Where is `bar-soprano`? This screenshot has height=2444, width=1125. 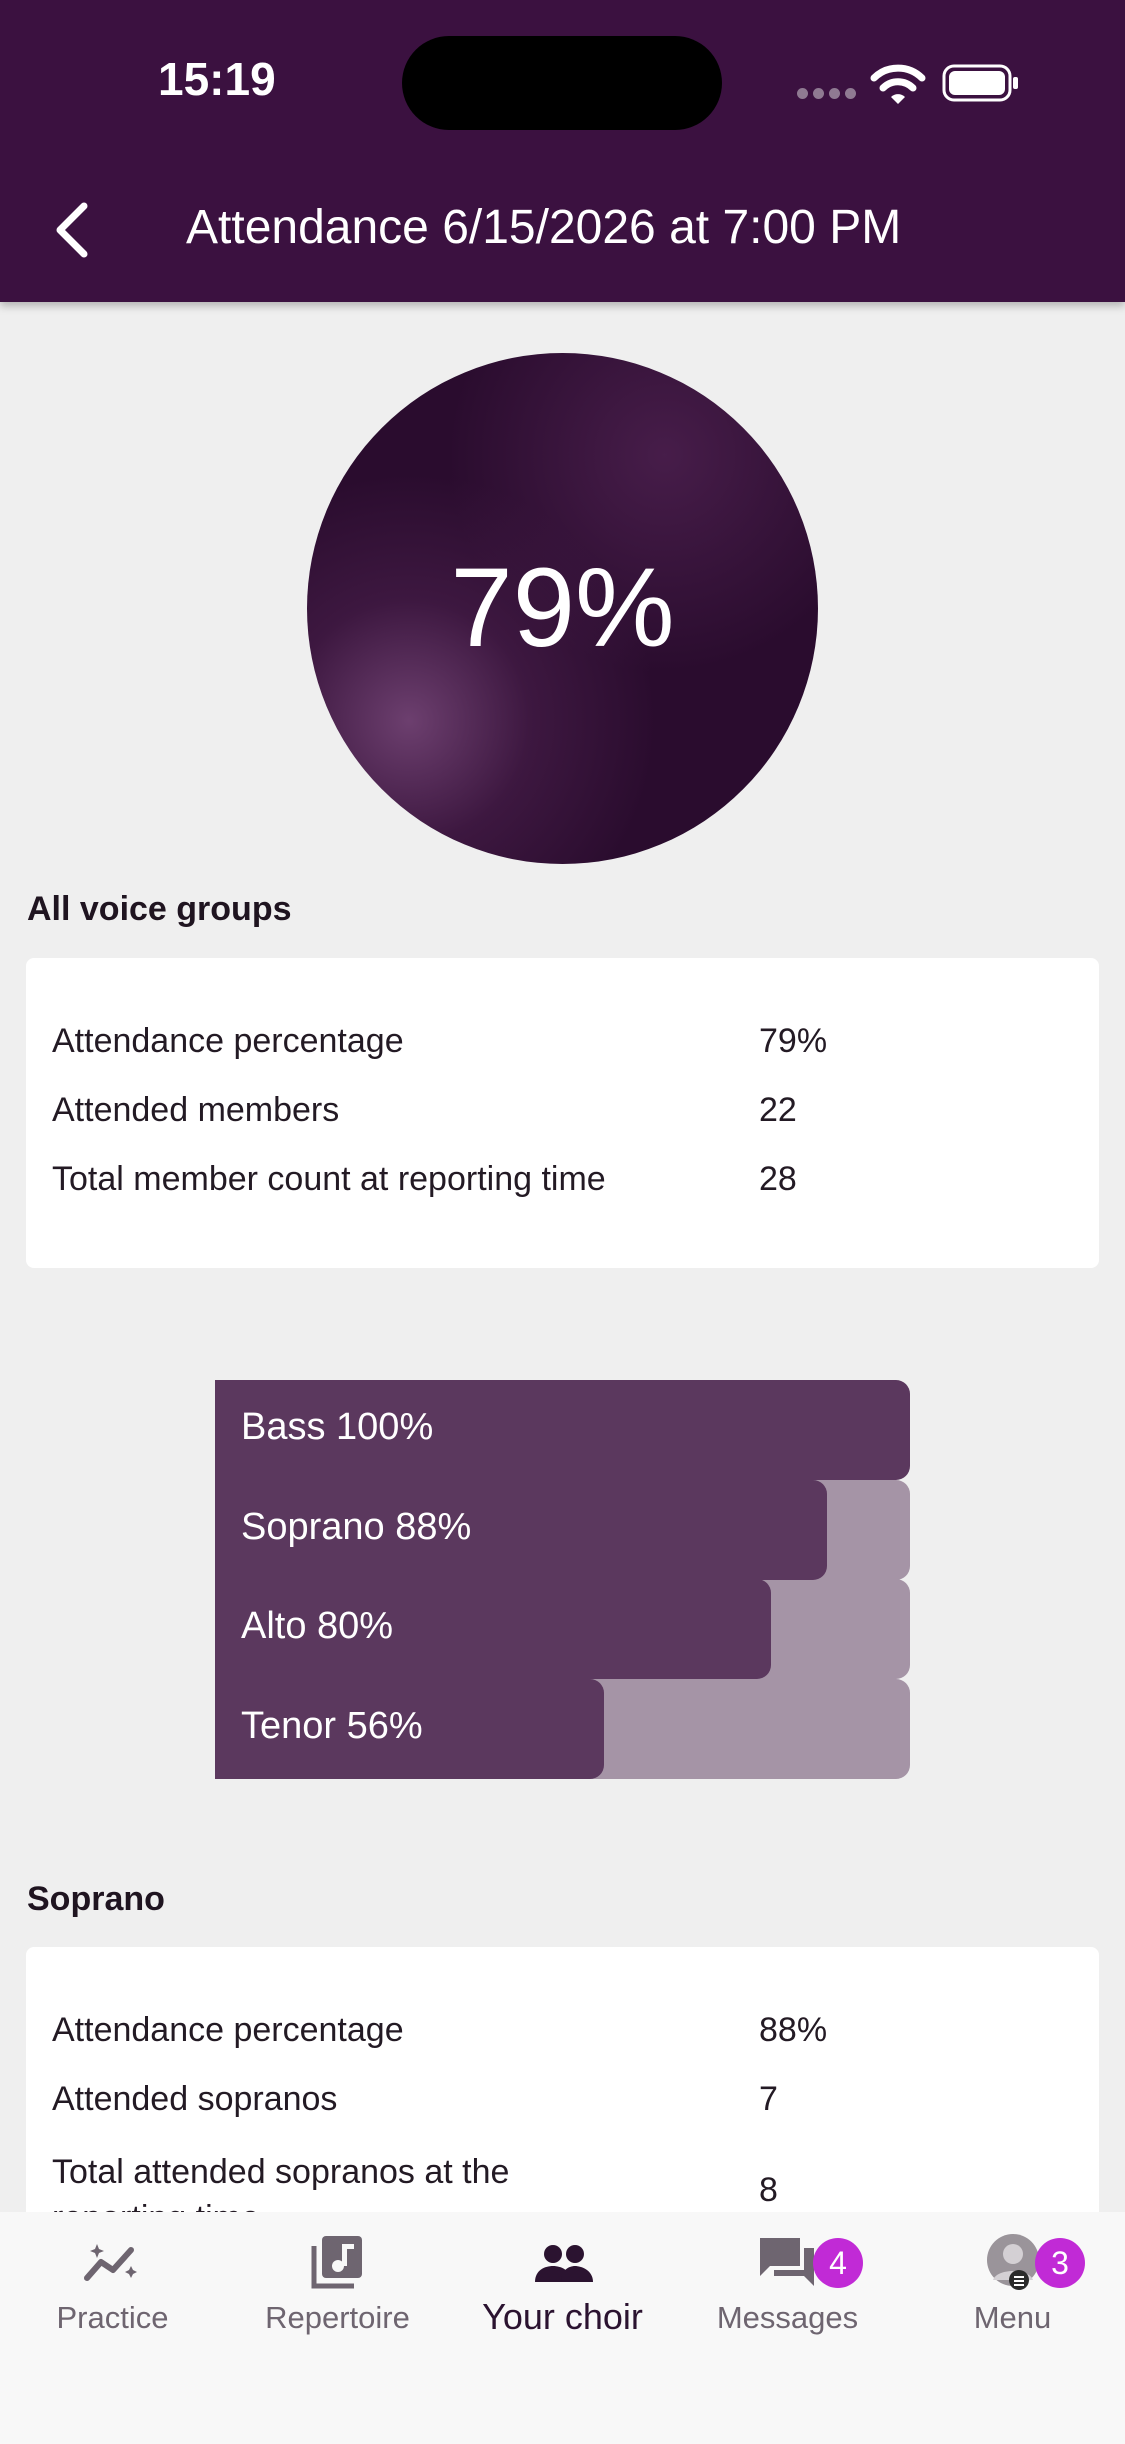
bar-soprano is located at coordinates (521, 1529).